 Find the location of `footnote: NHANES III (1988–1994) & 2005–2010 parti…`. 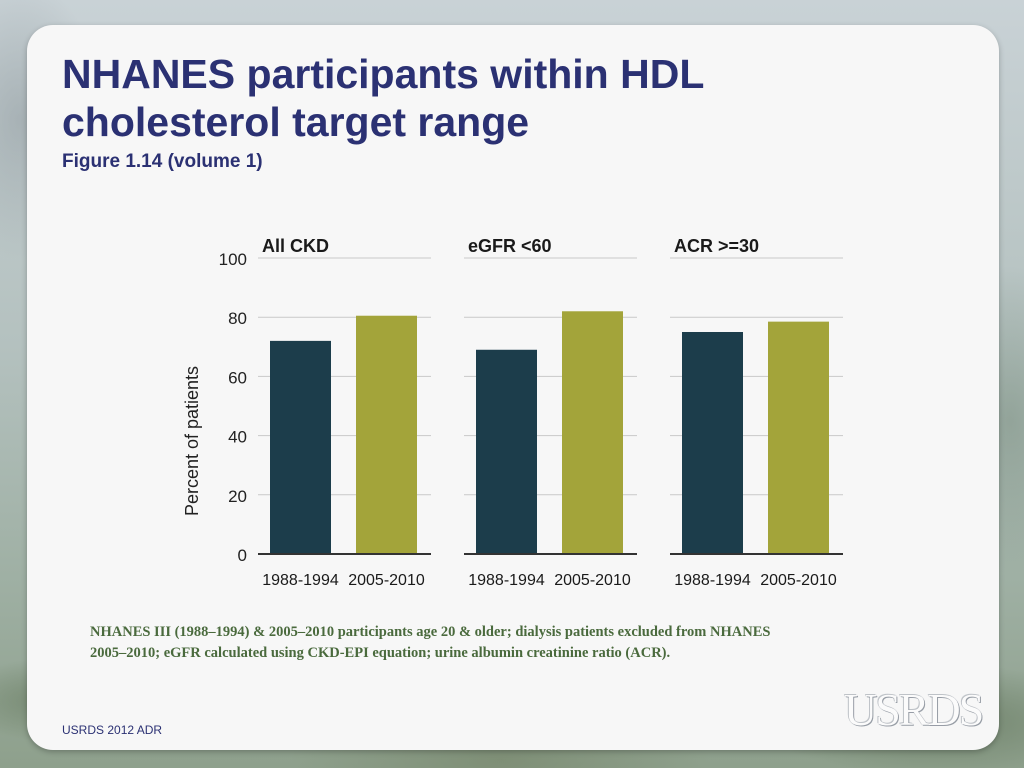

footnote: NHANES III (1988–1994) & 2005–2010 parti… is located at coordinates (505, 643).